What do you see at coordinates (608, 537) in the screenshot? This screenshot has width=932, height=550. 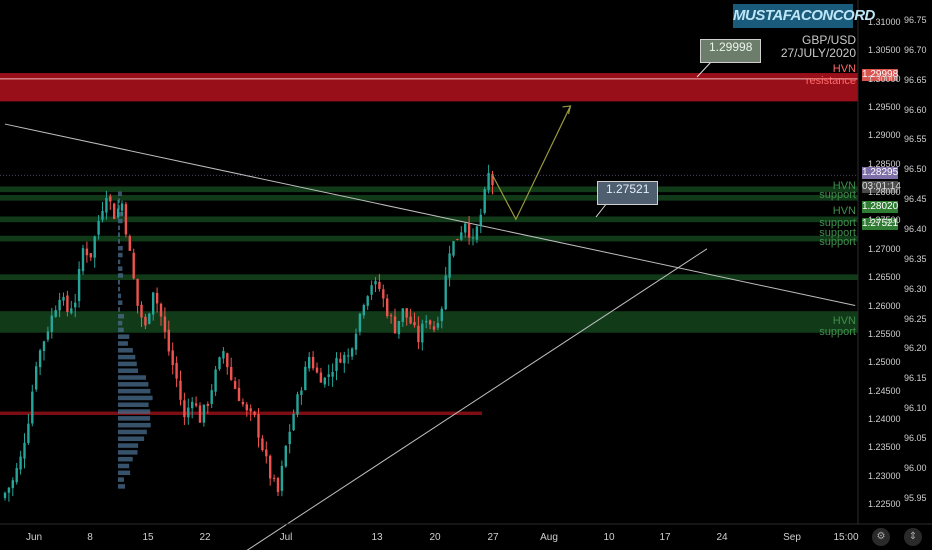 I see `time-tick: 10` at bounding box center [608, 537].